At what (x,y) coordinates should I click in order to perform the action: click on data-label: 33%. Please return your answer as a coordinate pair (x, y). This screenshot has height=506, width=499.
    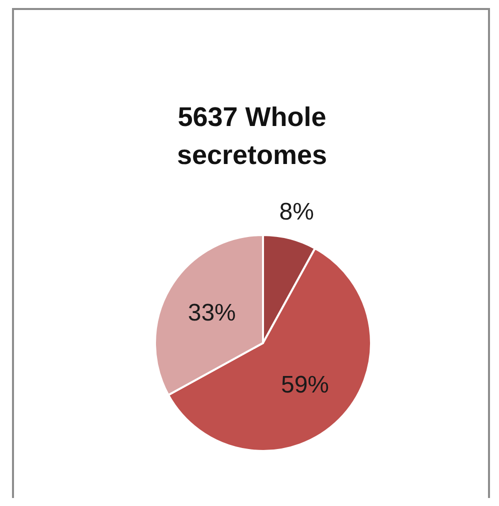
    Looking at the image, I should click on (212, 312).